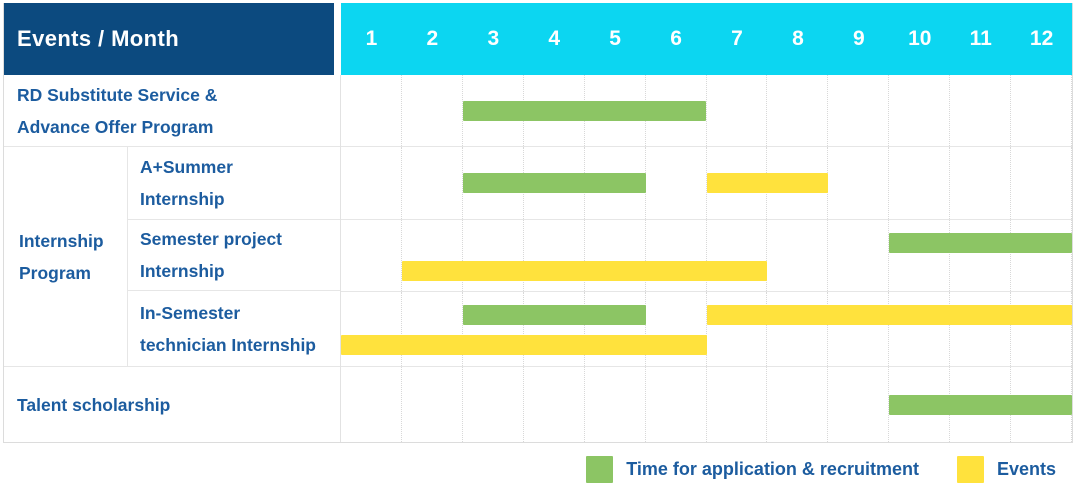 This screenshot has width=1080, height=494. Describe the element at coordinates (554, 38) in the screenshot. I see `month-label: 4` at that location.